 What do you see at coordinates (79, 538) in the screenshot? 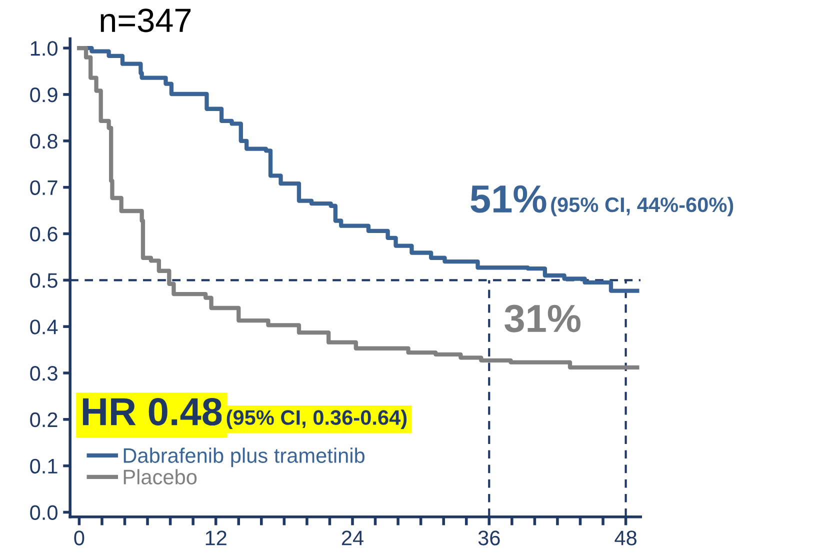
I see `x-tick-label: 0` at bounding box center [79, 538].